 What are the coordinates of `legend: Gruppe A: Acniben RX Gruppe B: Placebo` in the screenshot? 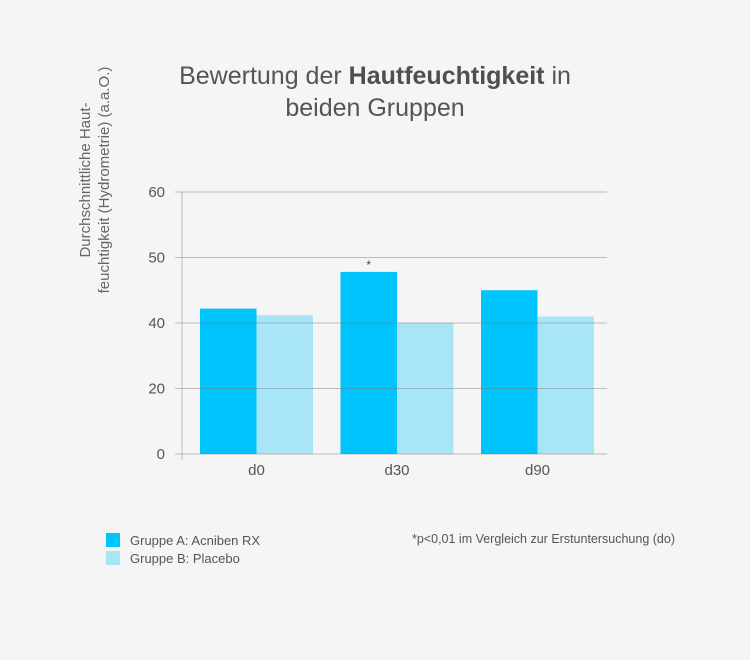 It's located at (183, 549).